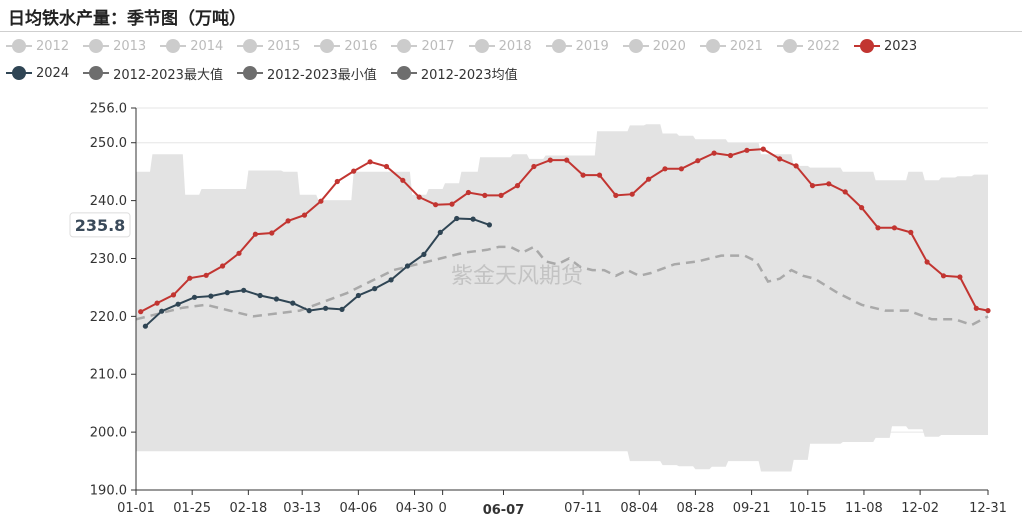  Describe the element at coordinates (988, 508) in the screenshot. I see `x-tick-label: 12-31` at that location.